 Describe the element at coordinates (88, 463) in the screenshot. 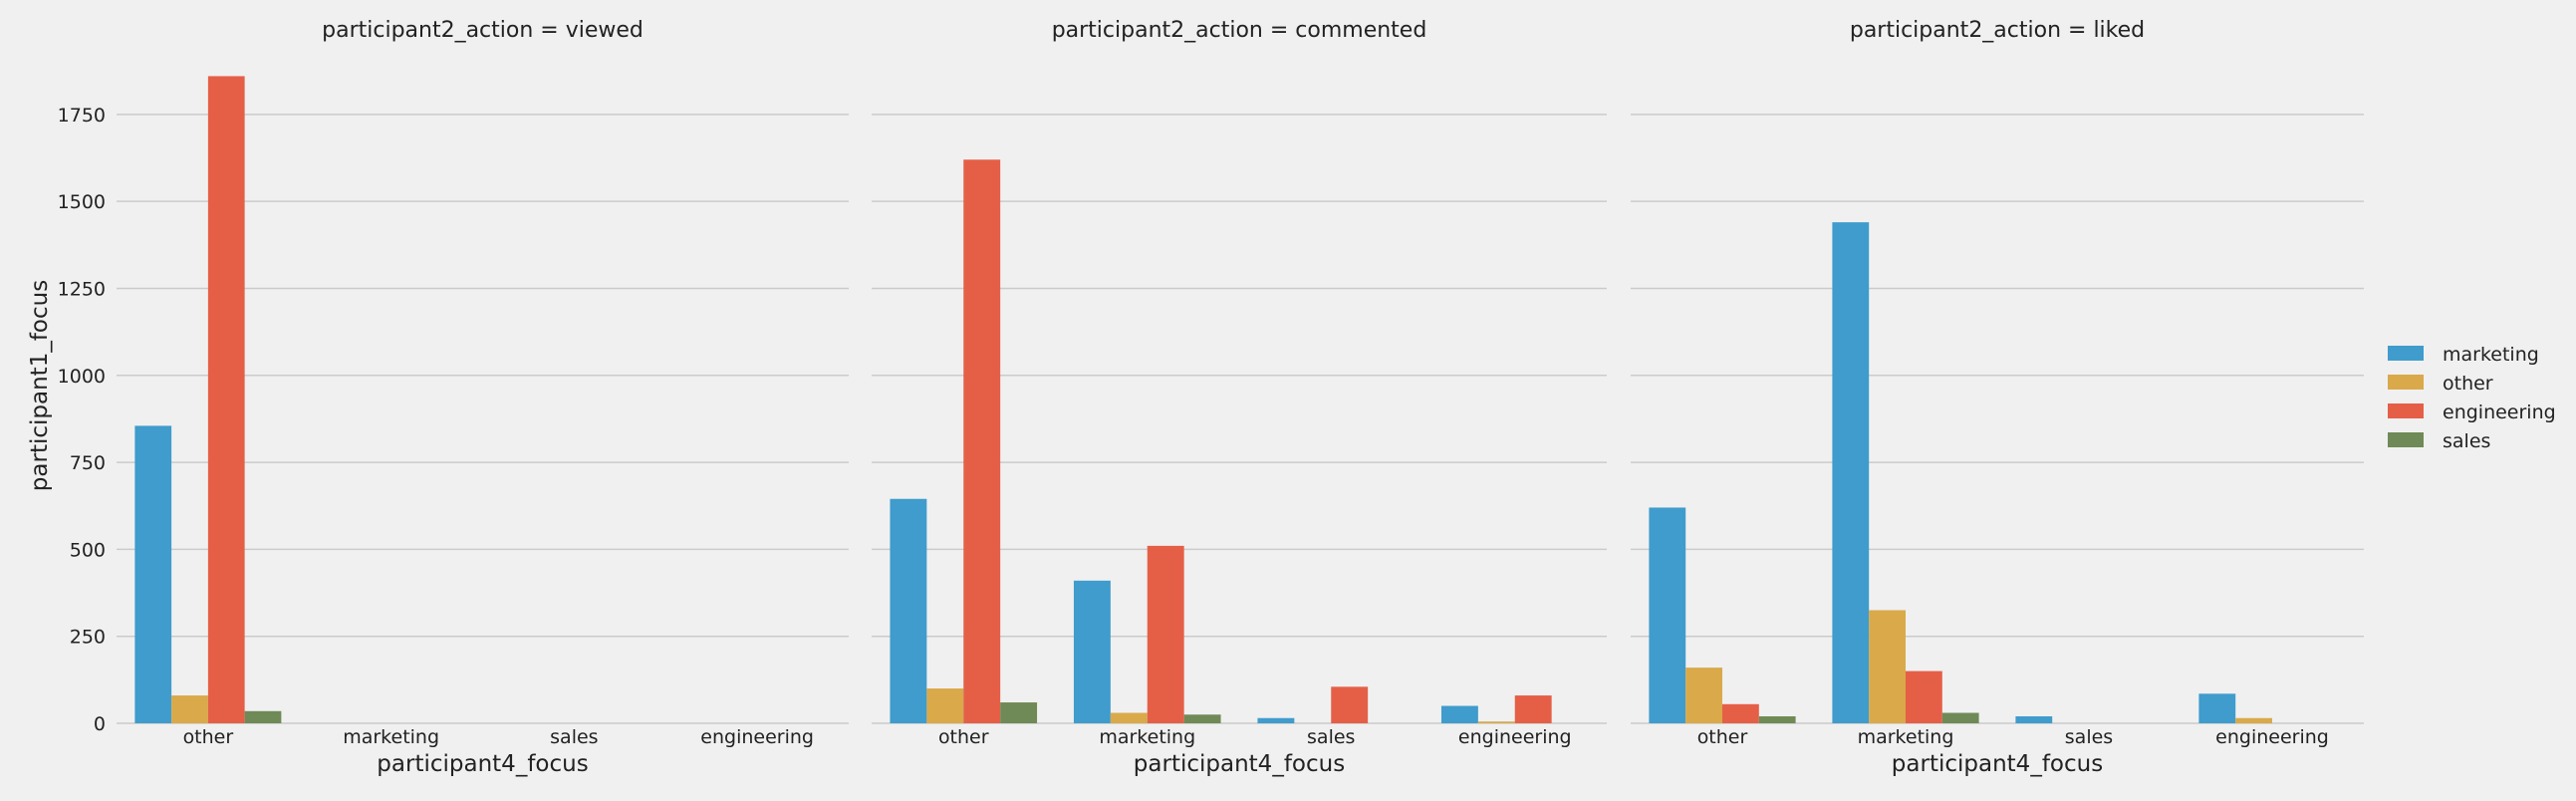

I see `y-tick-label: 750` at that location.